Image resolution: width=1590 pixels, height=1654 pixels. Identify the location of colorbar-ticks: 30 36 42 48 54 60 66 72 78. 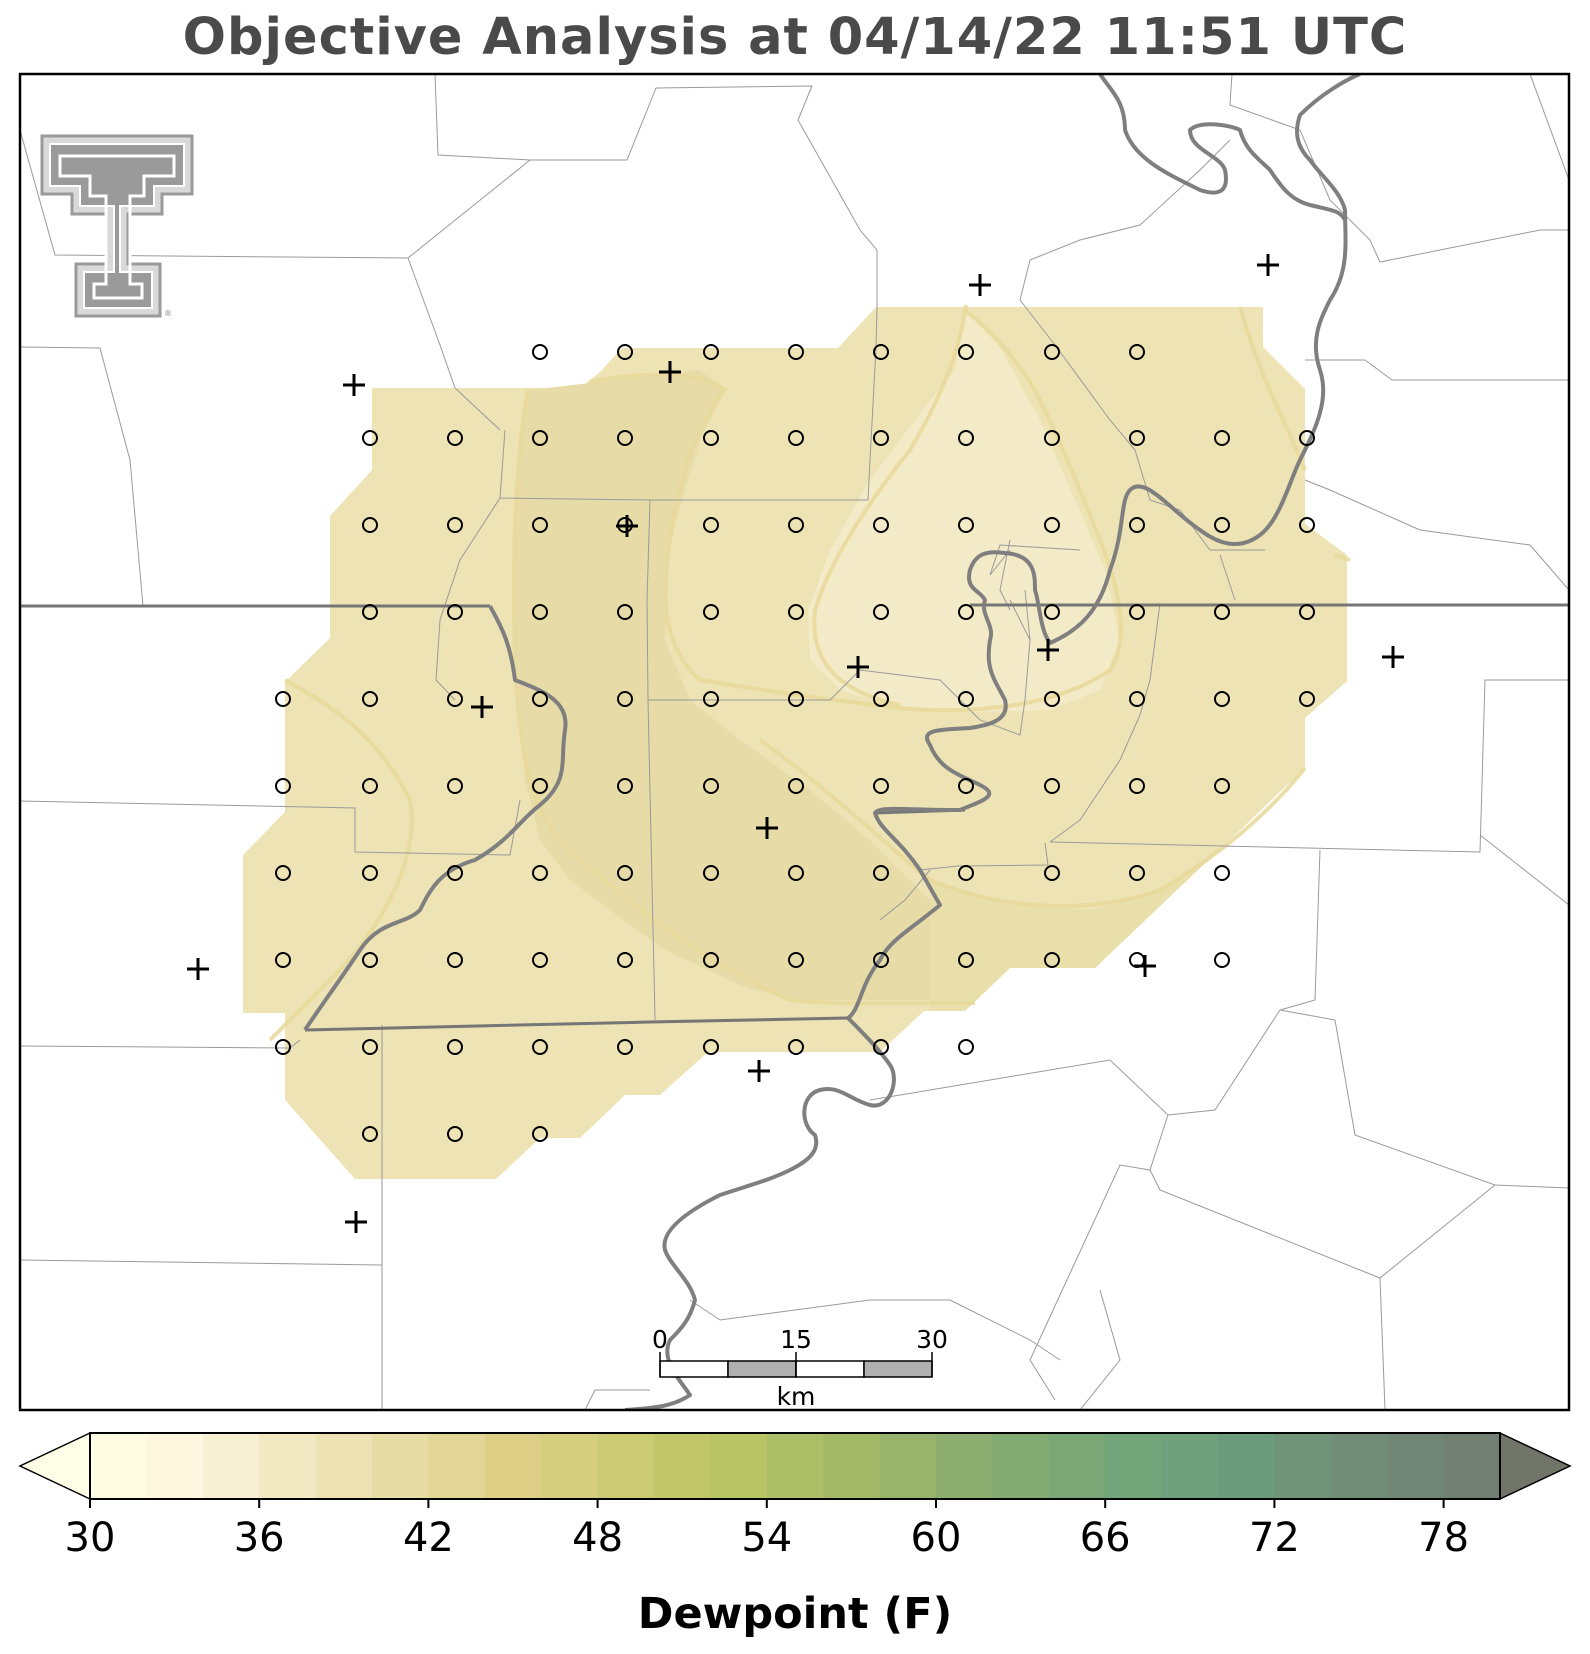
(767, 1530).